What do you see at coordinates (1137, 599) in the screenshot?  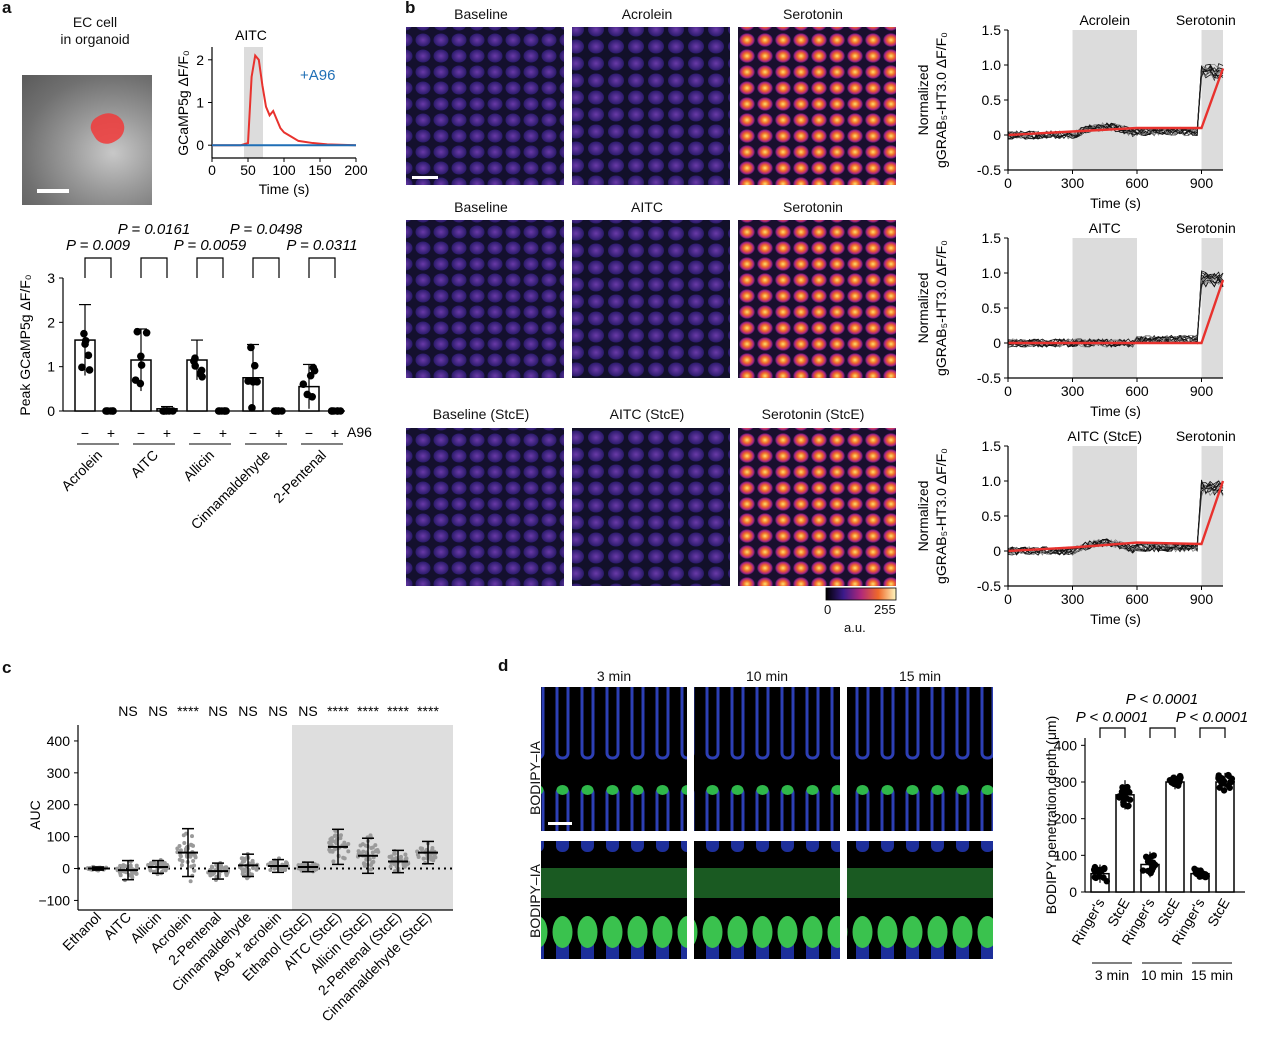 I see `x-tick-label: 600` at bounding box center [1137, 599].